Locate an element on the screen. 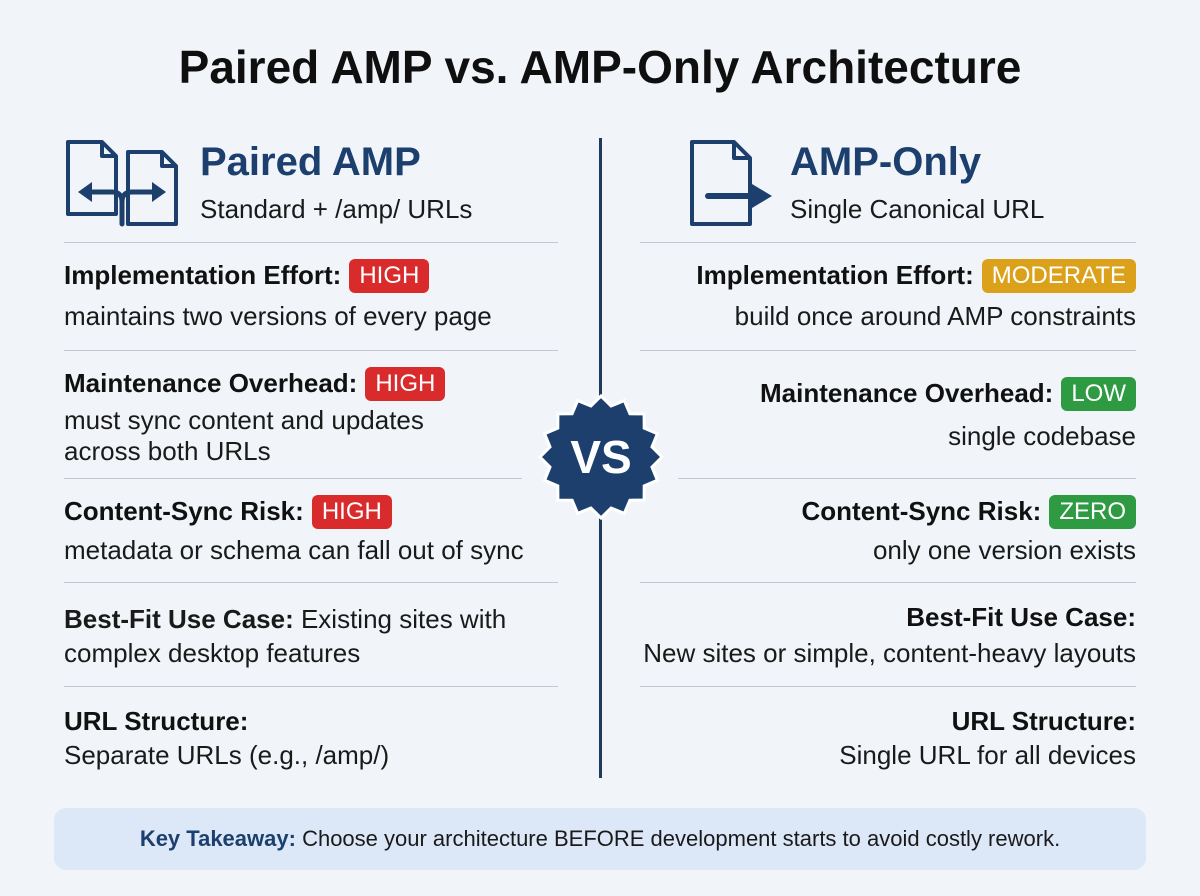 The height and width of the screenshot is (896, 1200). paired-amp-header: Paired AMP Standard + /amp/ URLs is located at coordinates (311, 180).